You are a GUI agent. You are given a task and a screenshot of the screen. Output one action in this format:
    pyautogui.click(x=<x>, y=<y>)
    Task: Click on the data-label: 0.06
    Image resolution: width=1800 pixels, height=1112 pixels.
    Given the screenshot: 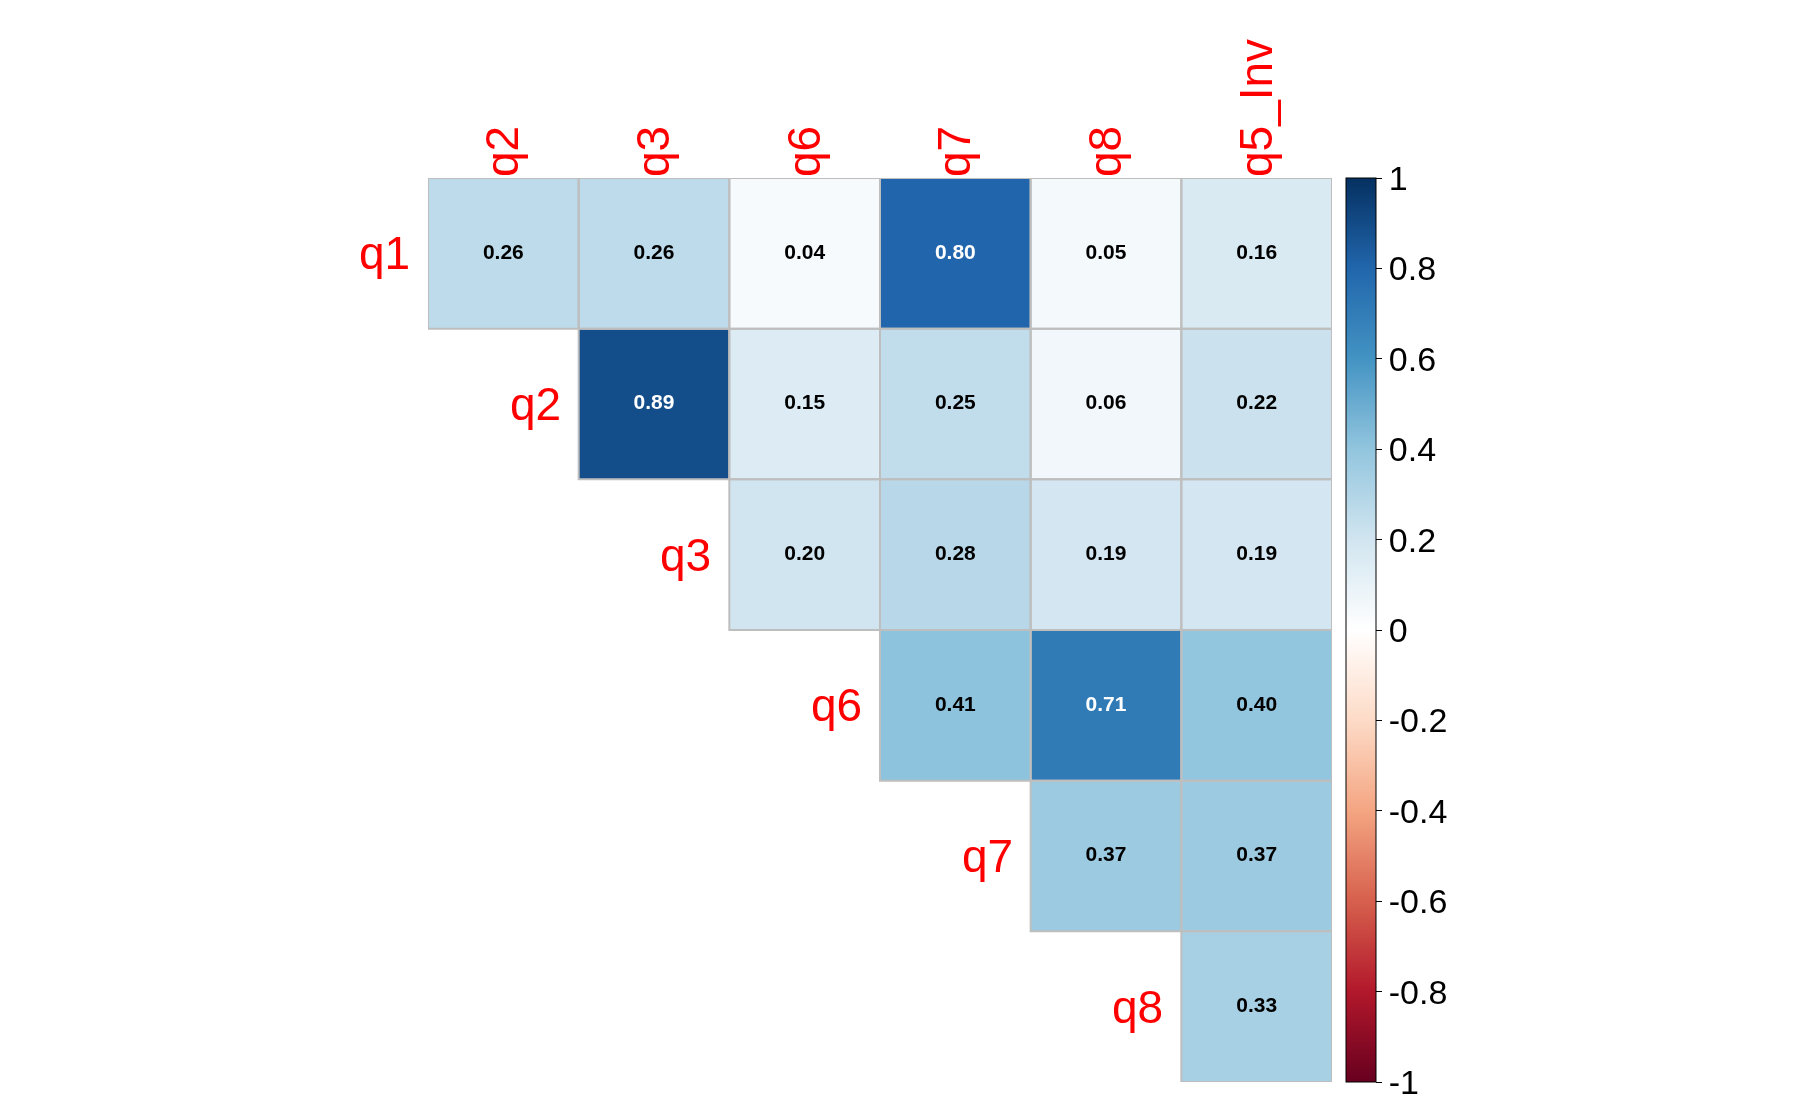 What is the action you would take?
    pyautogui.click(x=1106, y=402)
    